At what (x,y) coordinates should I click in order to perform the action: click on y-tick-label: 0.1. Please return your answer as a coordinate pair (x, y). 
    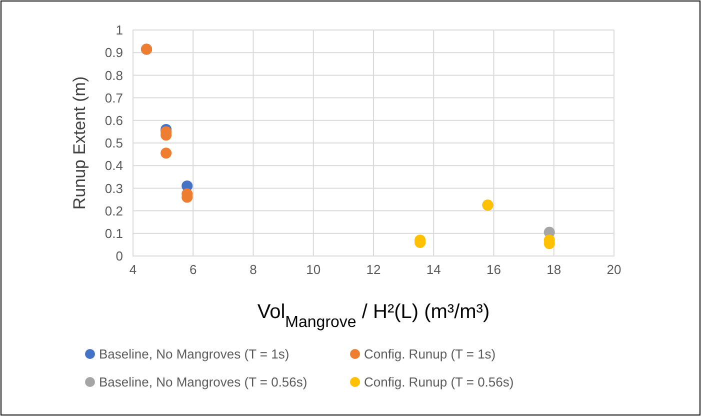
    Looking at the image, I should click on (113, 233).